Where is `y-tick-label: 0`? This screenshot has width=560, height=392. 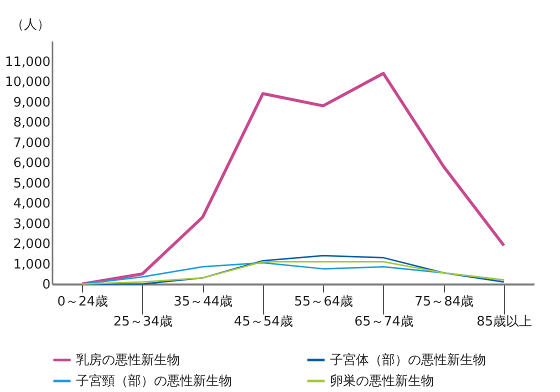
y-tick-label: 0 is located at coordinates (46, 285).